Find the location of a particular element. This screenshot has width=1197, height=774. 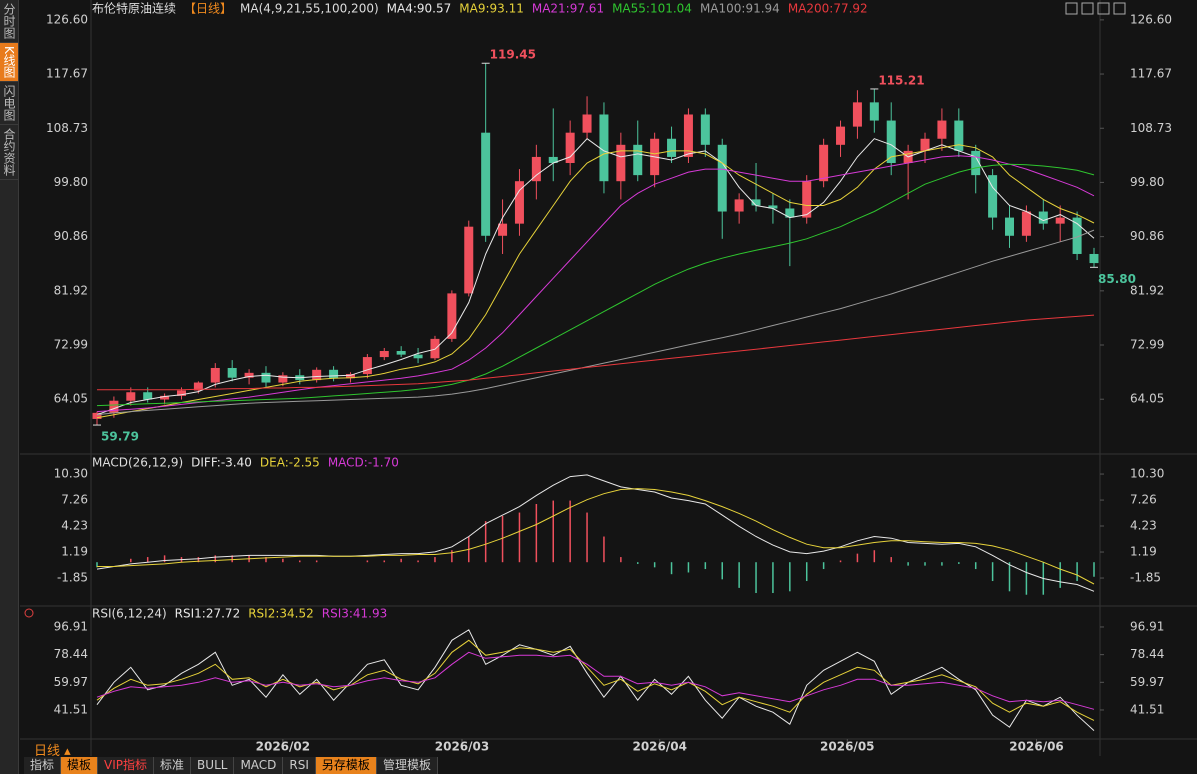

y-tick-label: 10.30 is located at coordinates (71, 474).